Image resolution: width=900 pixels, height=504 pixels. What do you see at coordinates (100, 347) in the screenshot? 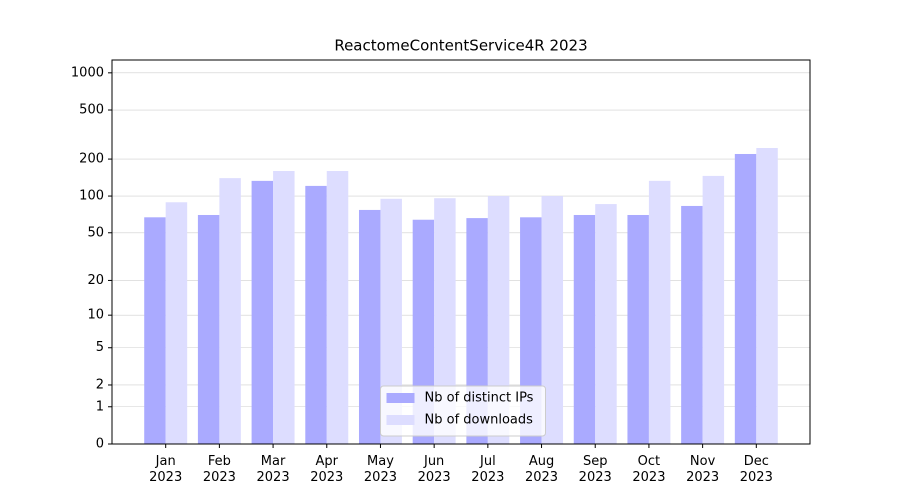
I see `y-tick-label: 5` at bounding box center [100, 347].